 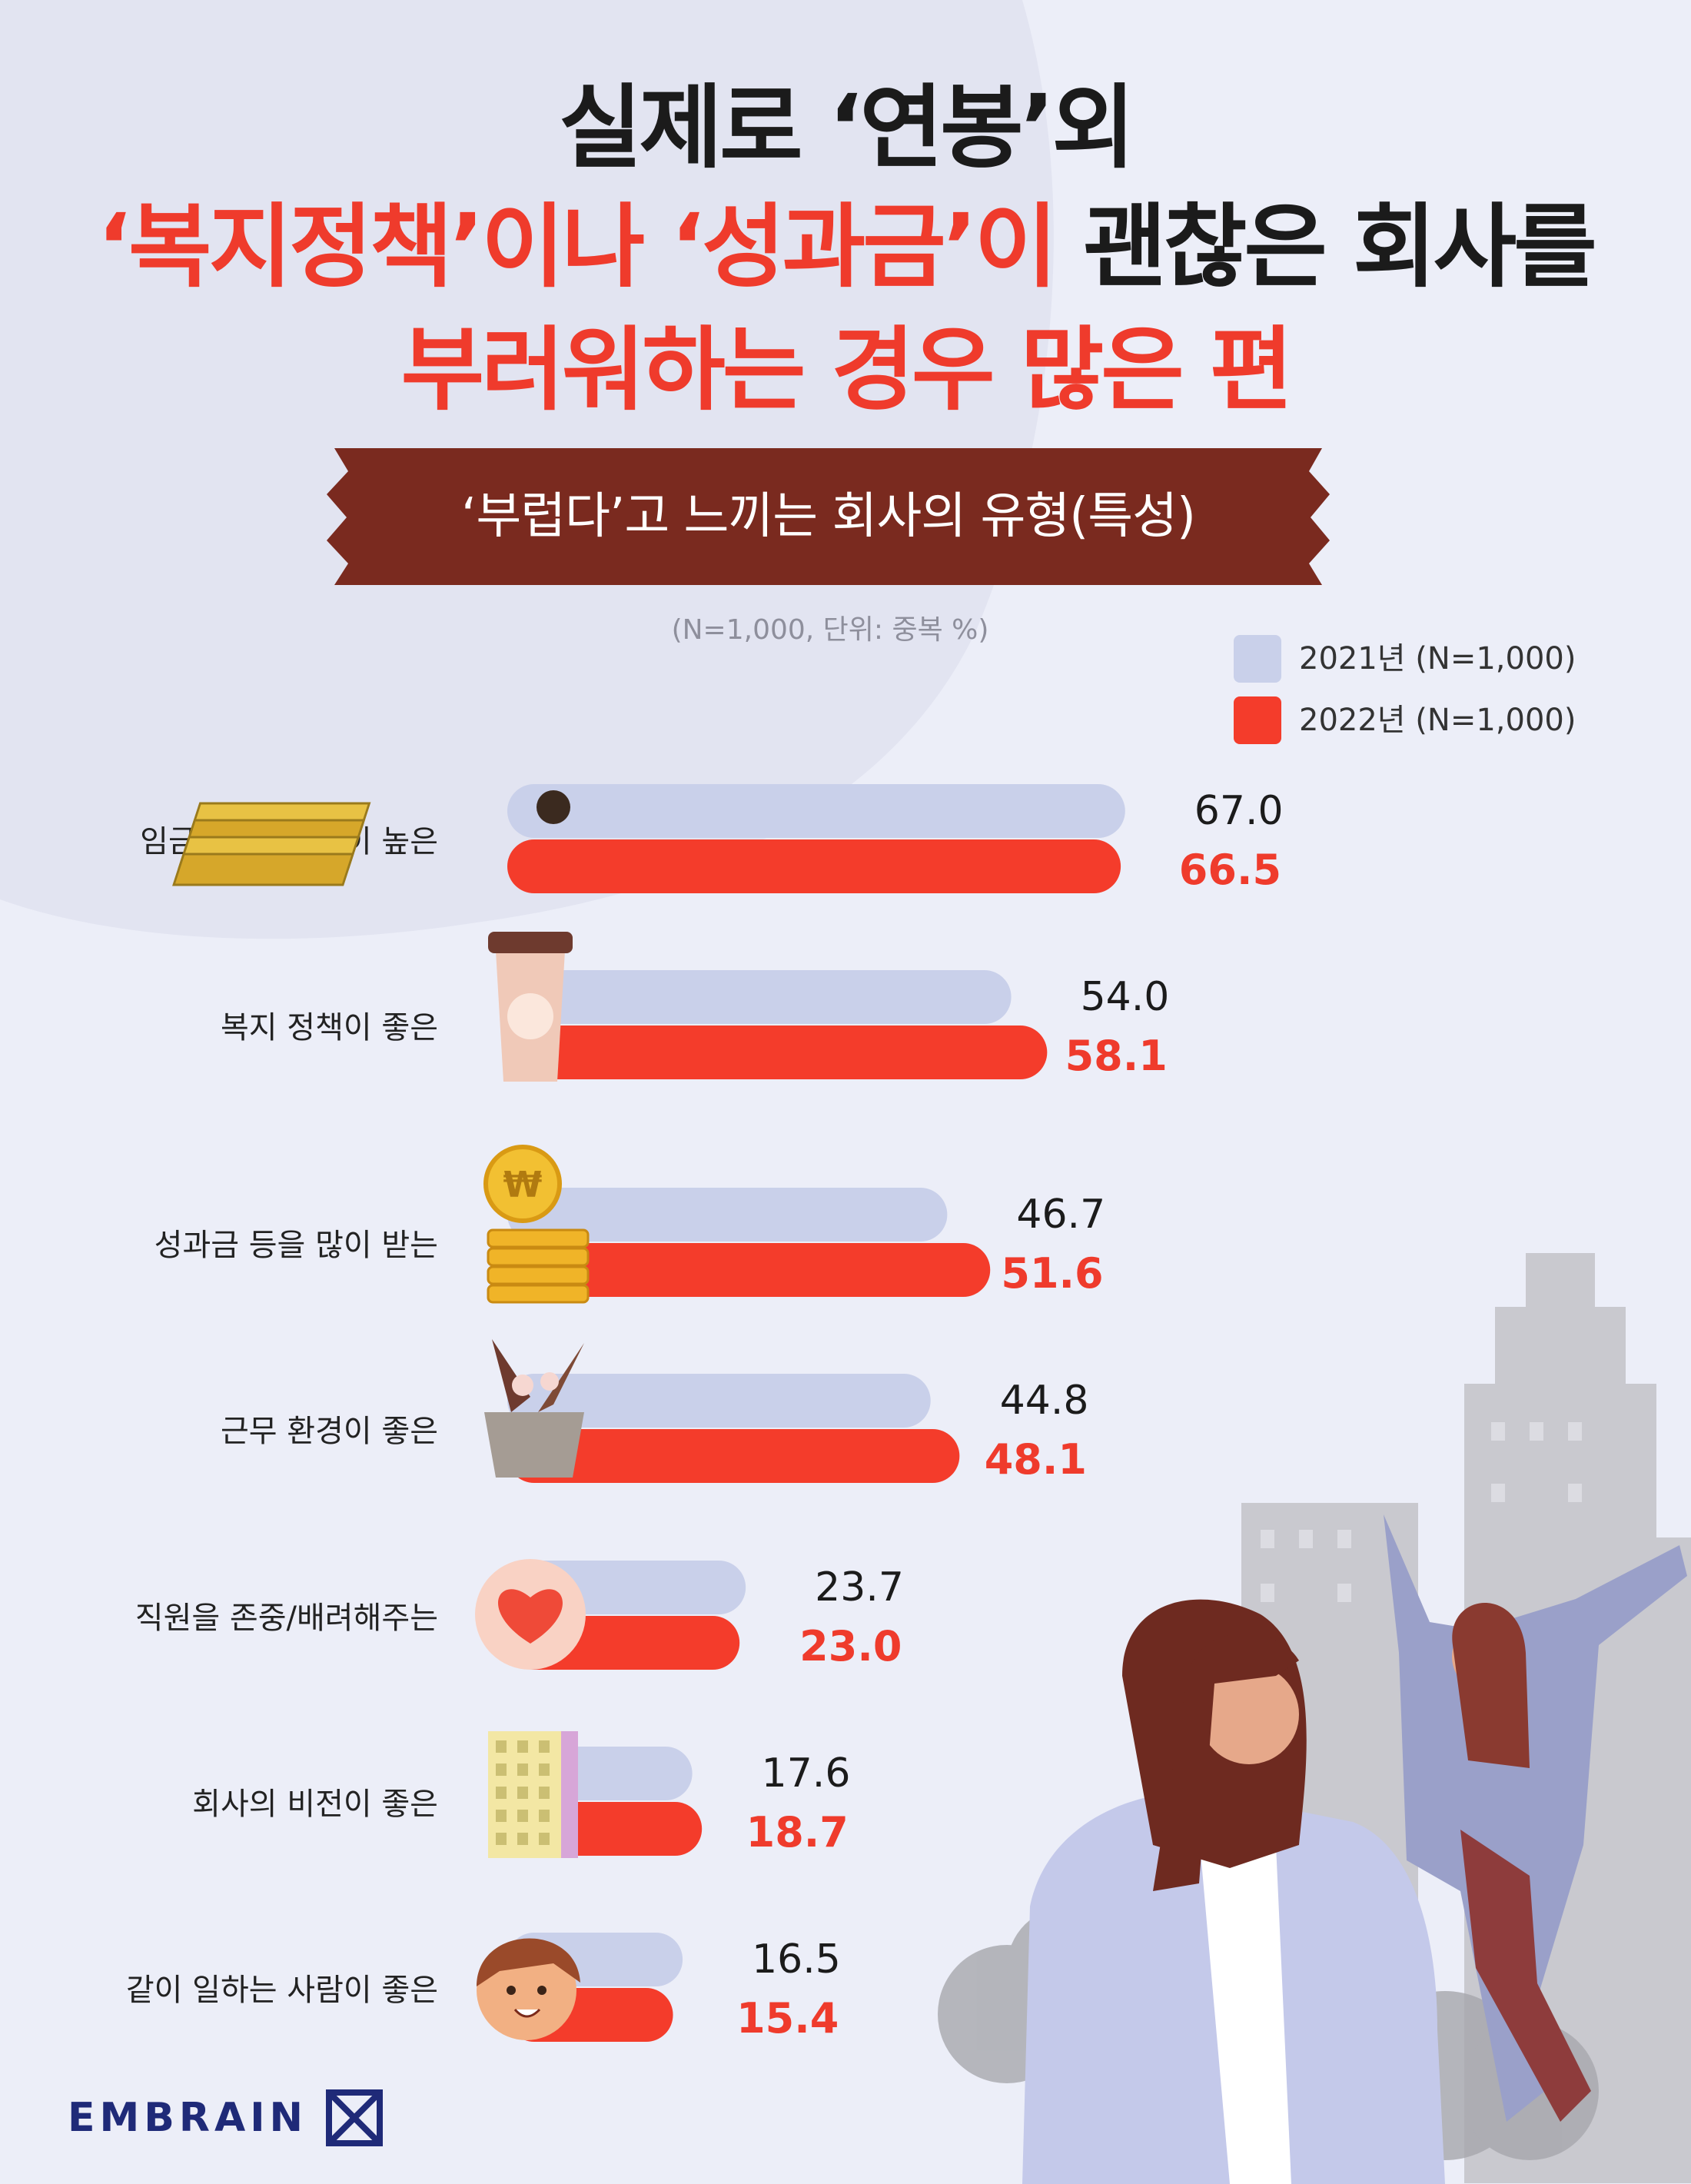 I want to click on title-highlight: ‘복지정책’이나 ‘성과금’이, so click(x=577, y=247).